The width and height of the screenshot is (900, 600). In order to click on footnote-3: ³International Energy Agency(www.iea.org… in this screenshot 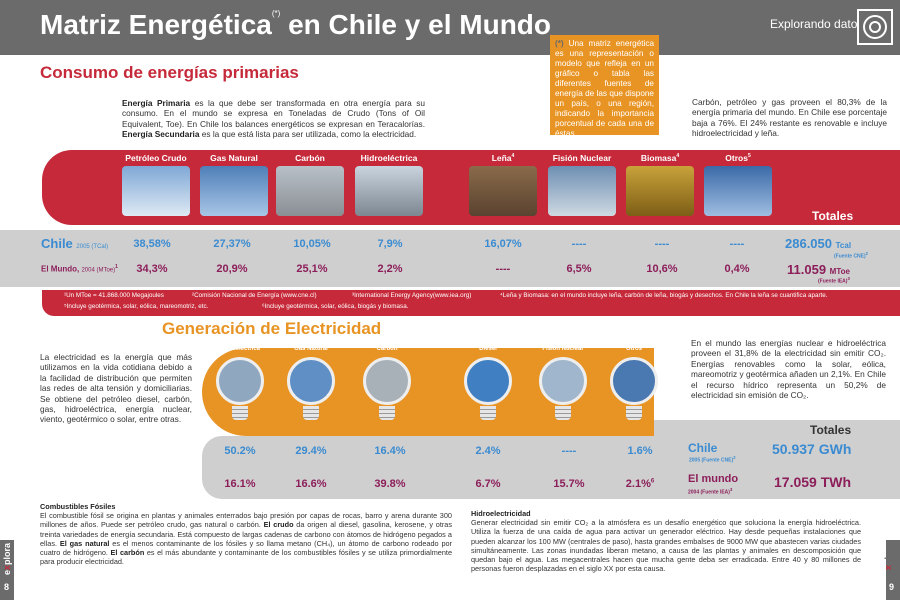, I will do `click(412, 295)`.